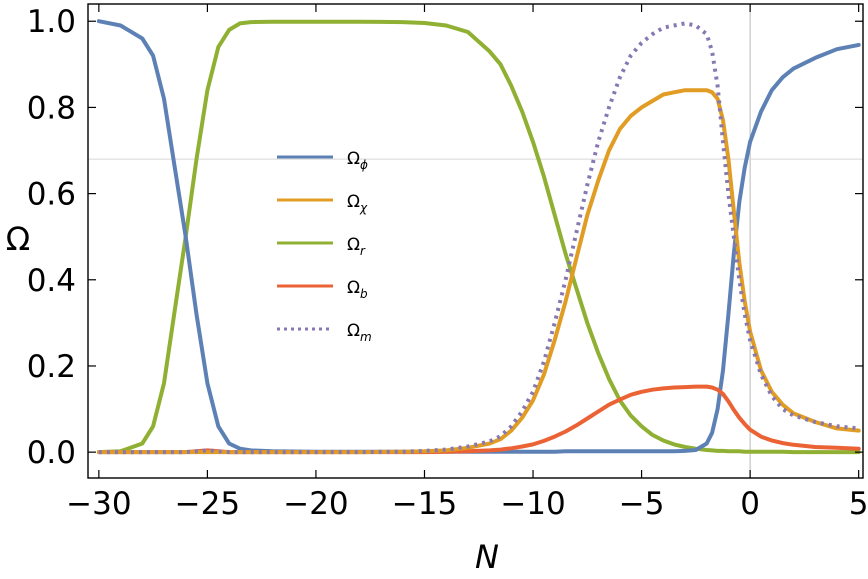 Image resolution: width=868 pixels, height=579 pixels. Describe the element at coordinates (366, 337) in the screenshot. I see `legend-subscript: m` at that location.